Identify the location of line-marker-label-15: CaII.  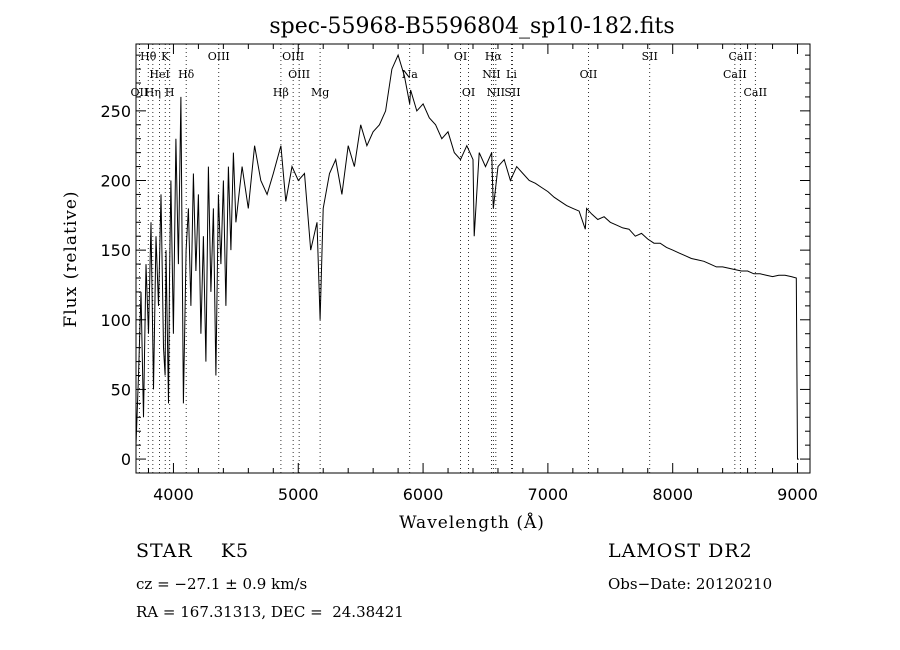
(735, 74).